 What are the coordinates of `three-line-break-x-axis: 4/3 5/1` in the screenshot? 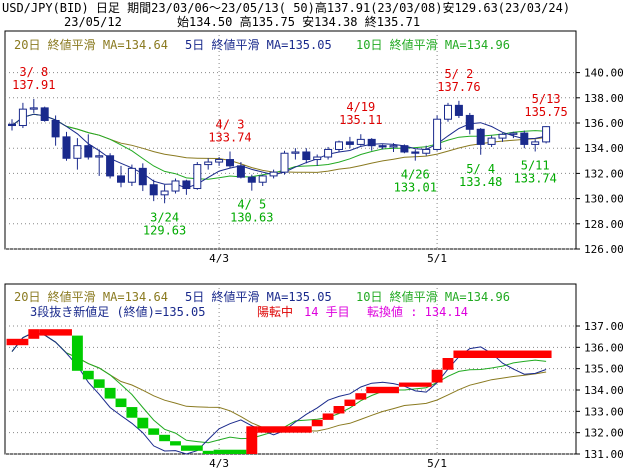 It's located at (328, 463).